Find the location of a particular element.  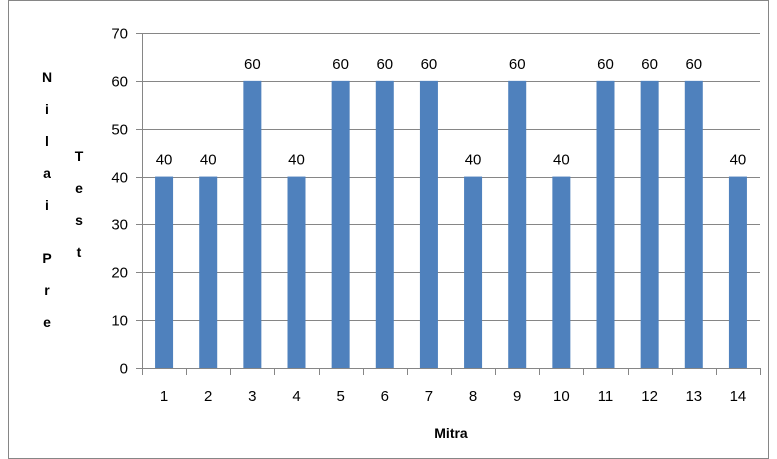

y-tick-labels: 0 10 20 30 40 50 60 70 is located at coordinates (119, 202).